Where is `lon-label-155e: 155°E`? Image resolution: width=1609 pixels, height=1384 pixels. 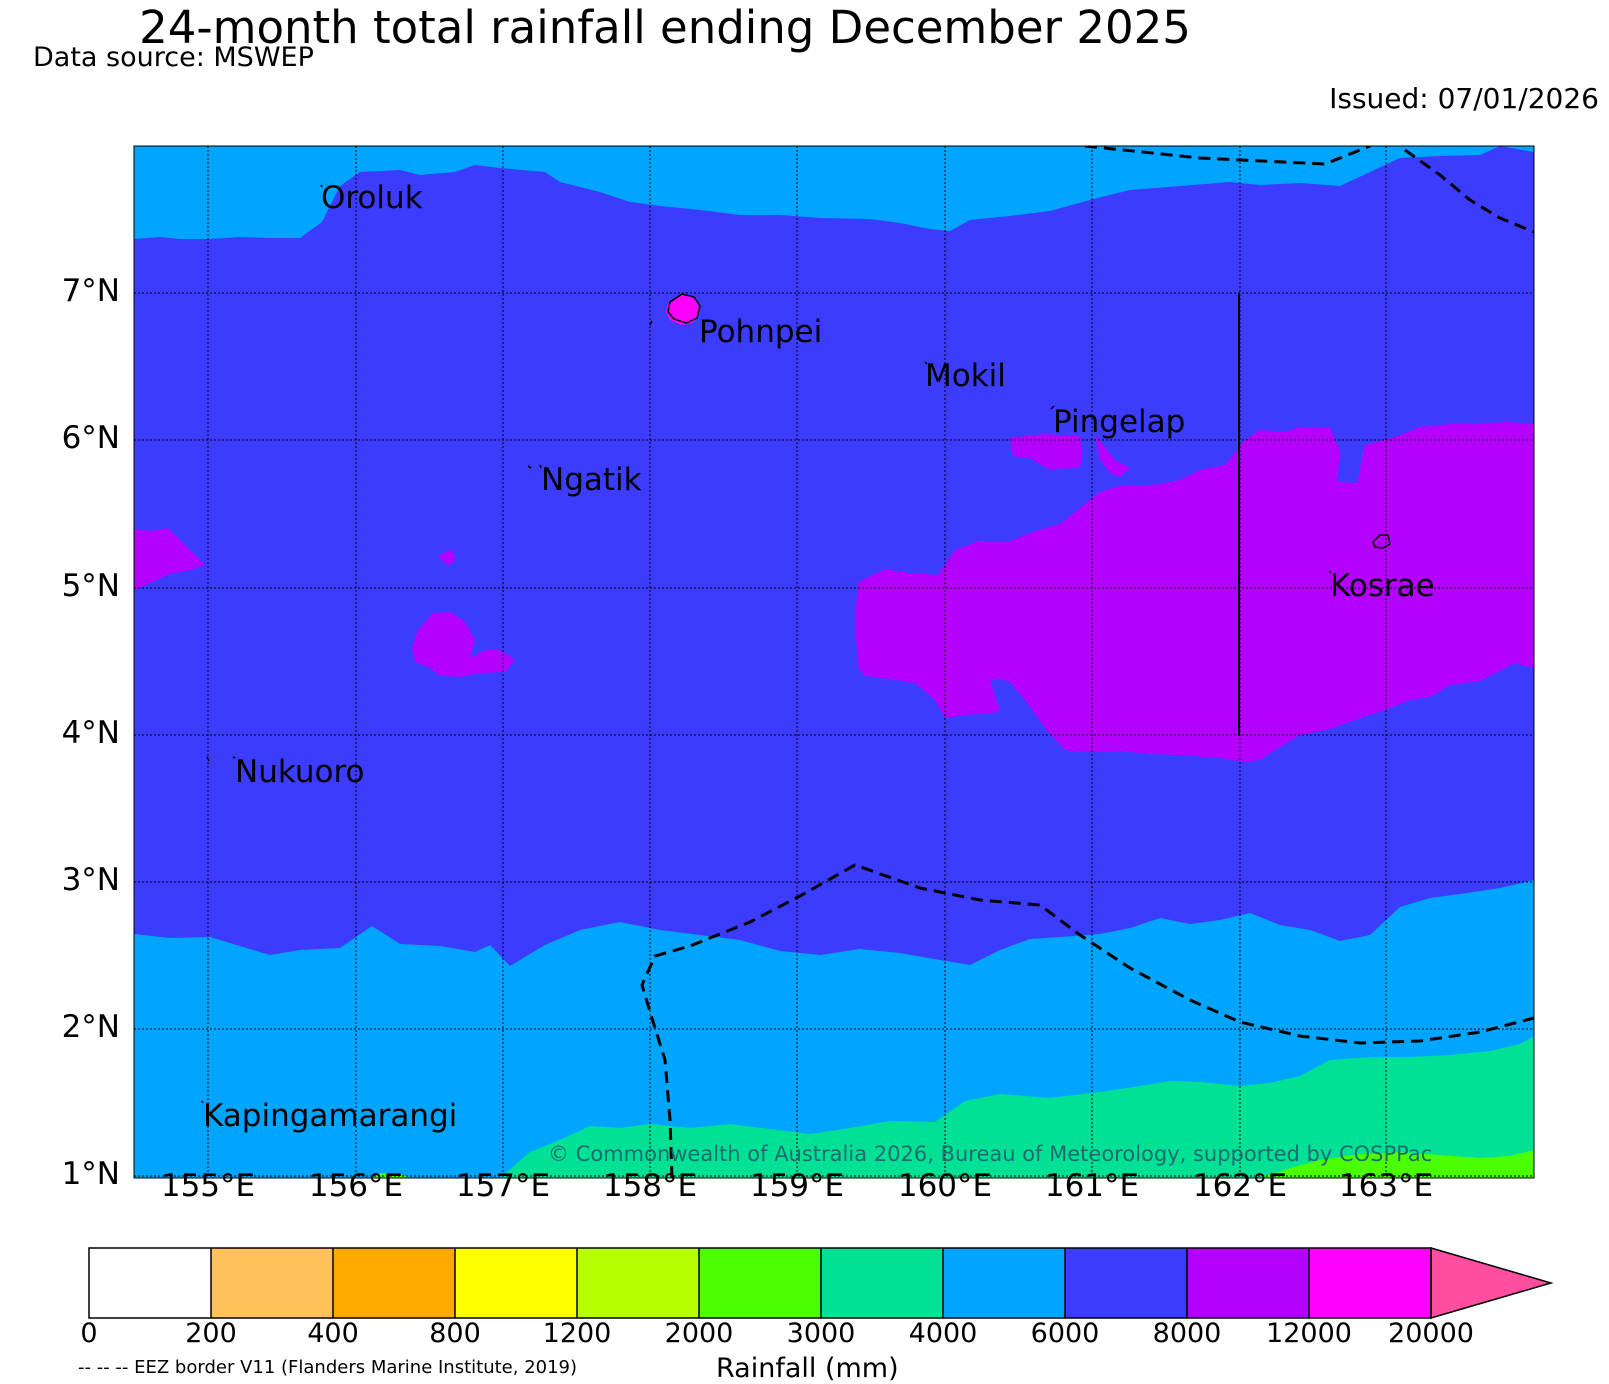
lon-label-155e: 155°E is located at coordinates (208, 1186).